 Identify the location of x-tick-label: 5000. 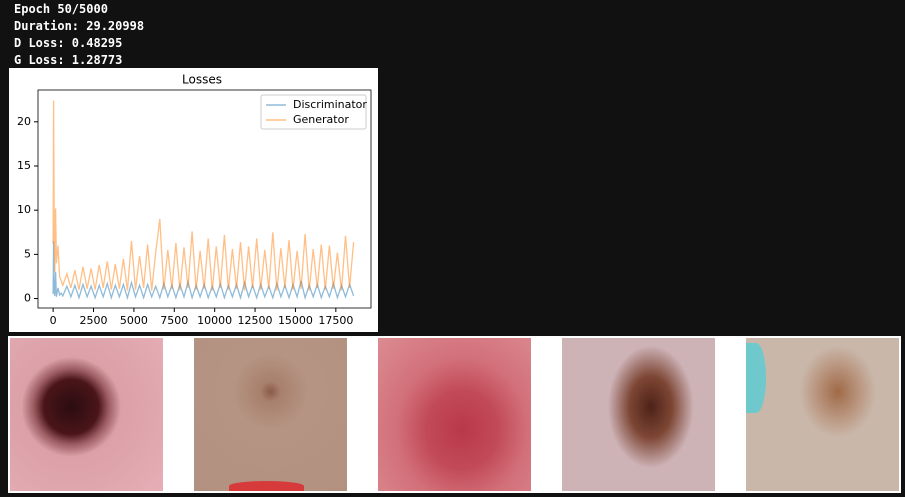
(134, 320).